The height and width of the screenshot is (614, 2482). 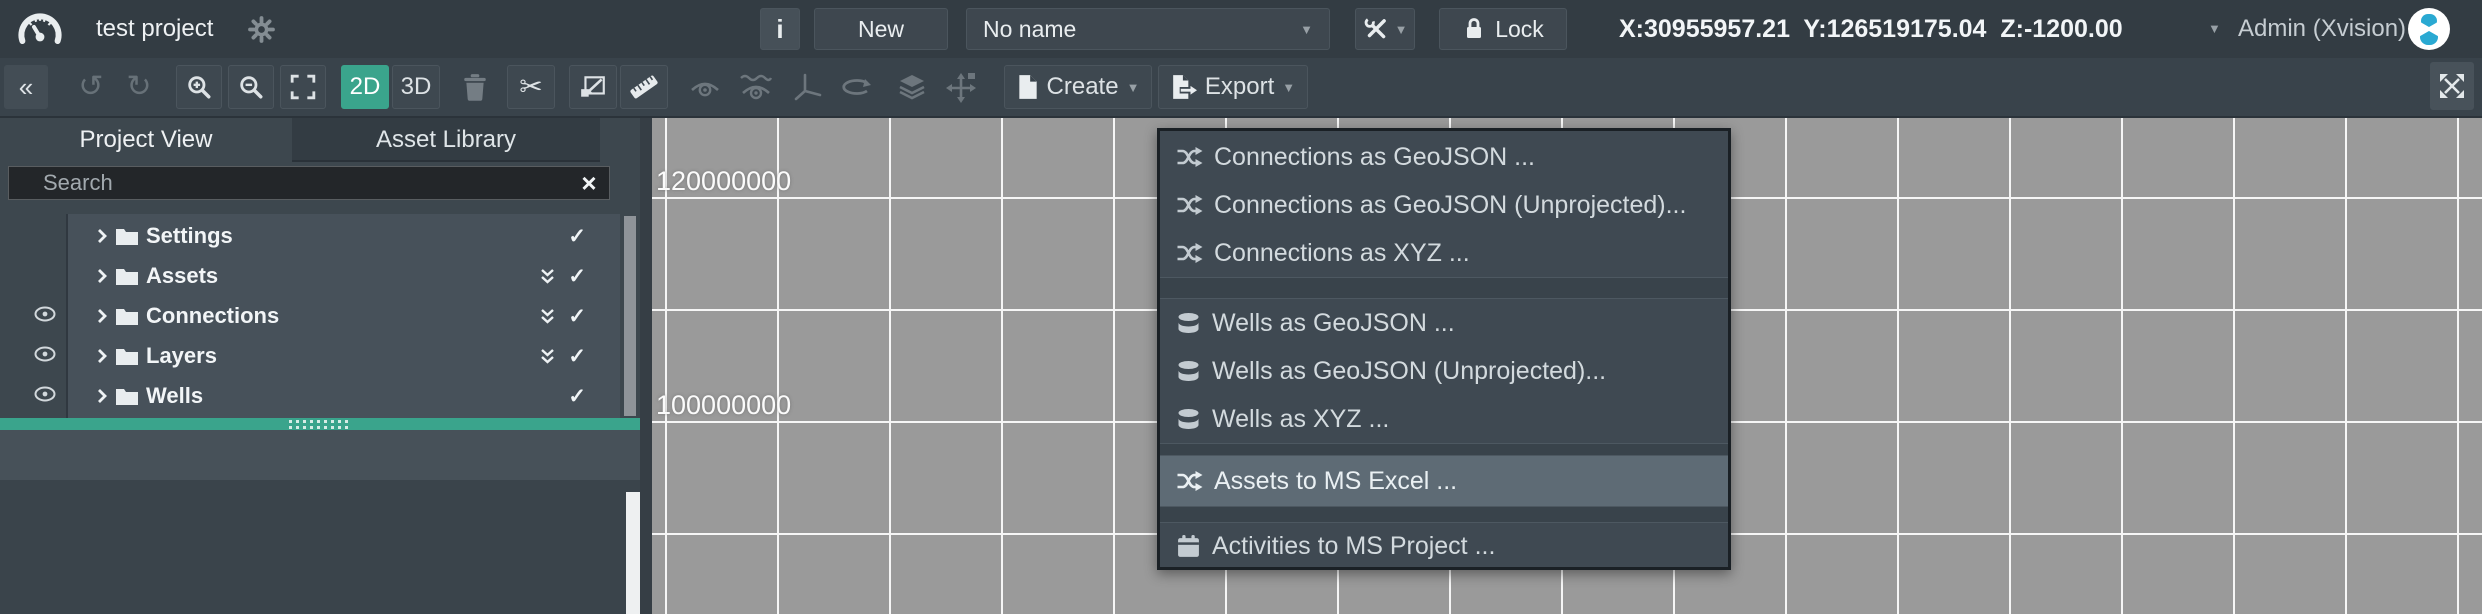 What do you see at coordinates (320, 547) in the screenshot?
I see `lower-panel` at bounding box center [320, 547].